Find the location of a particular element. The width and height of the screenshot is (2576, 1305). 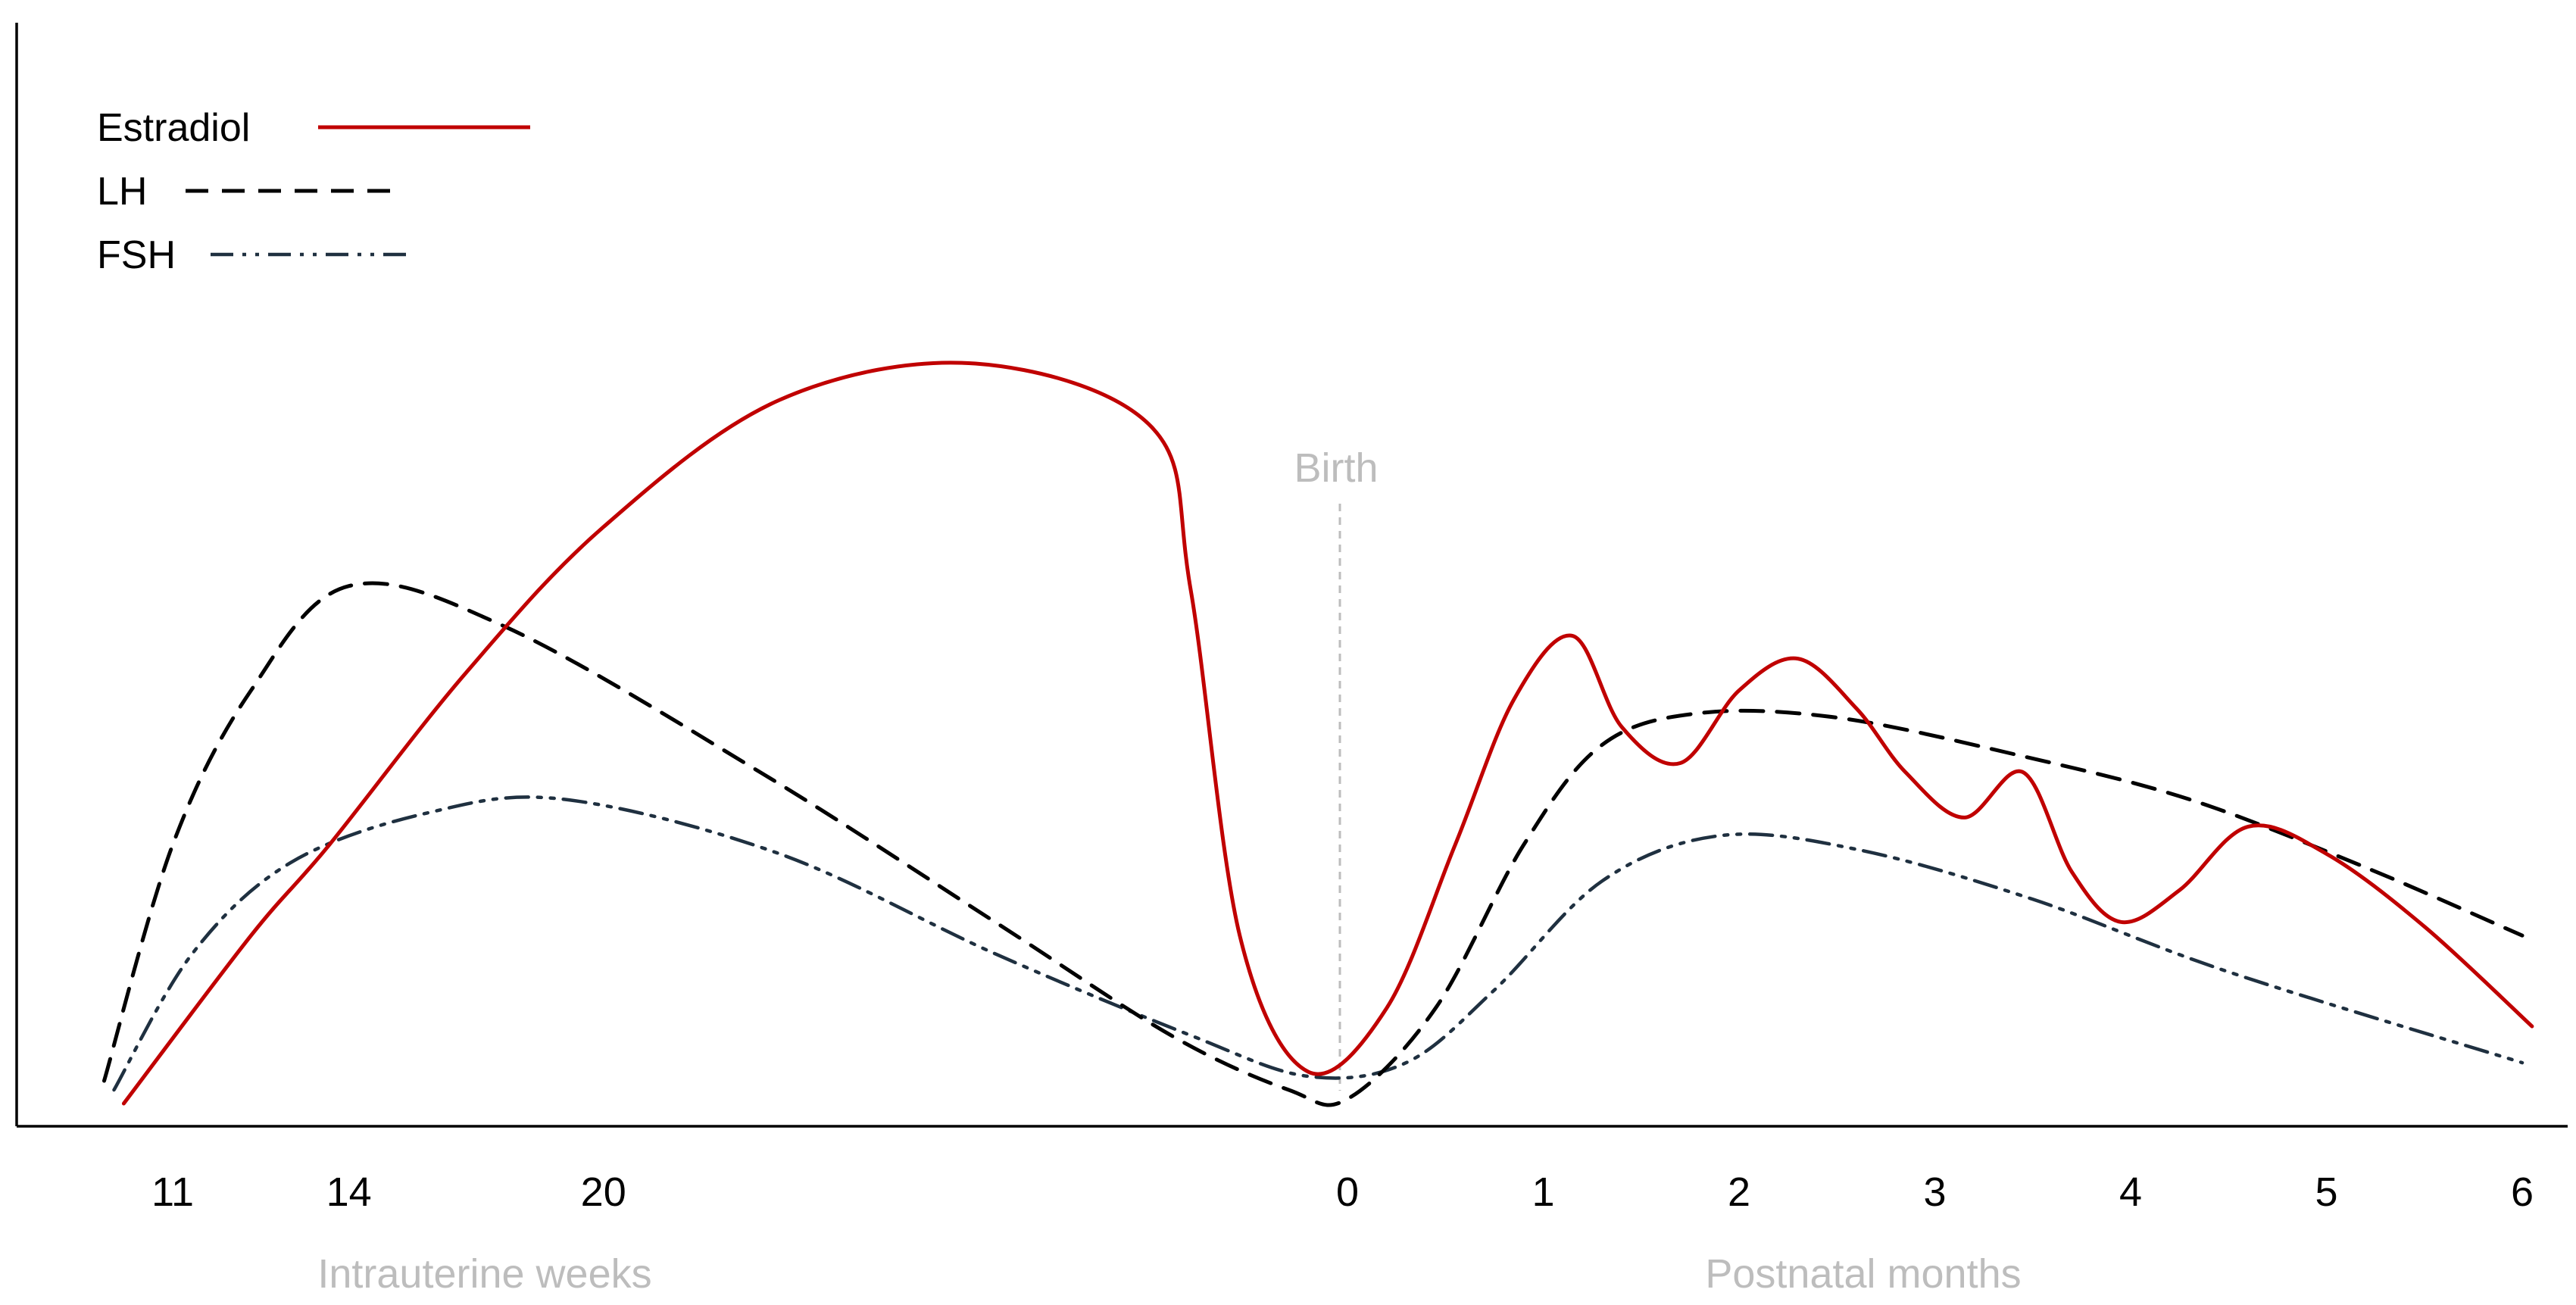

intrauterine-group-label: Intrauterine weeks is located at coordinates (484, 1274).